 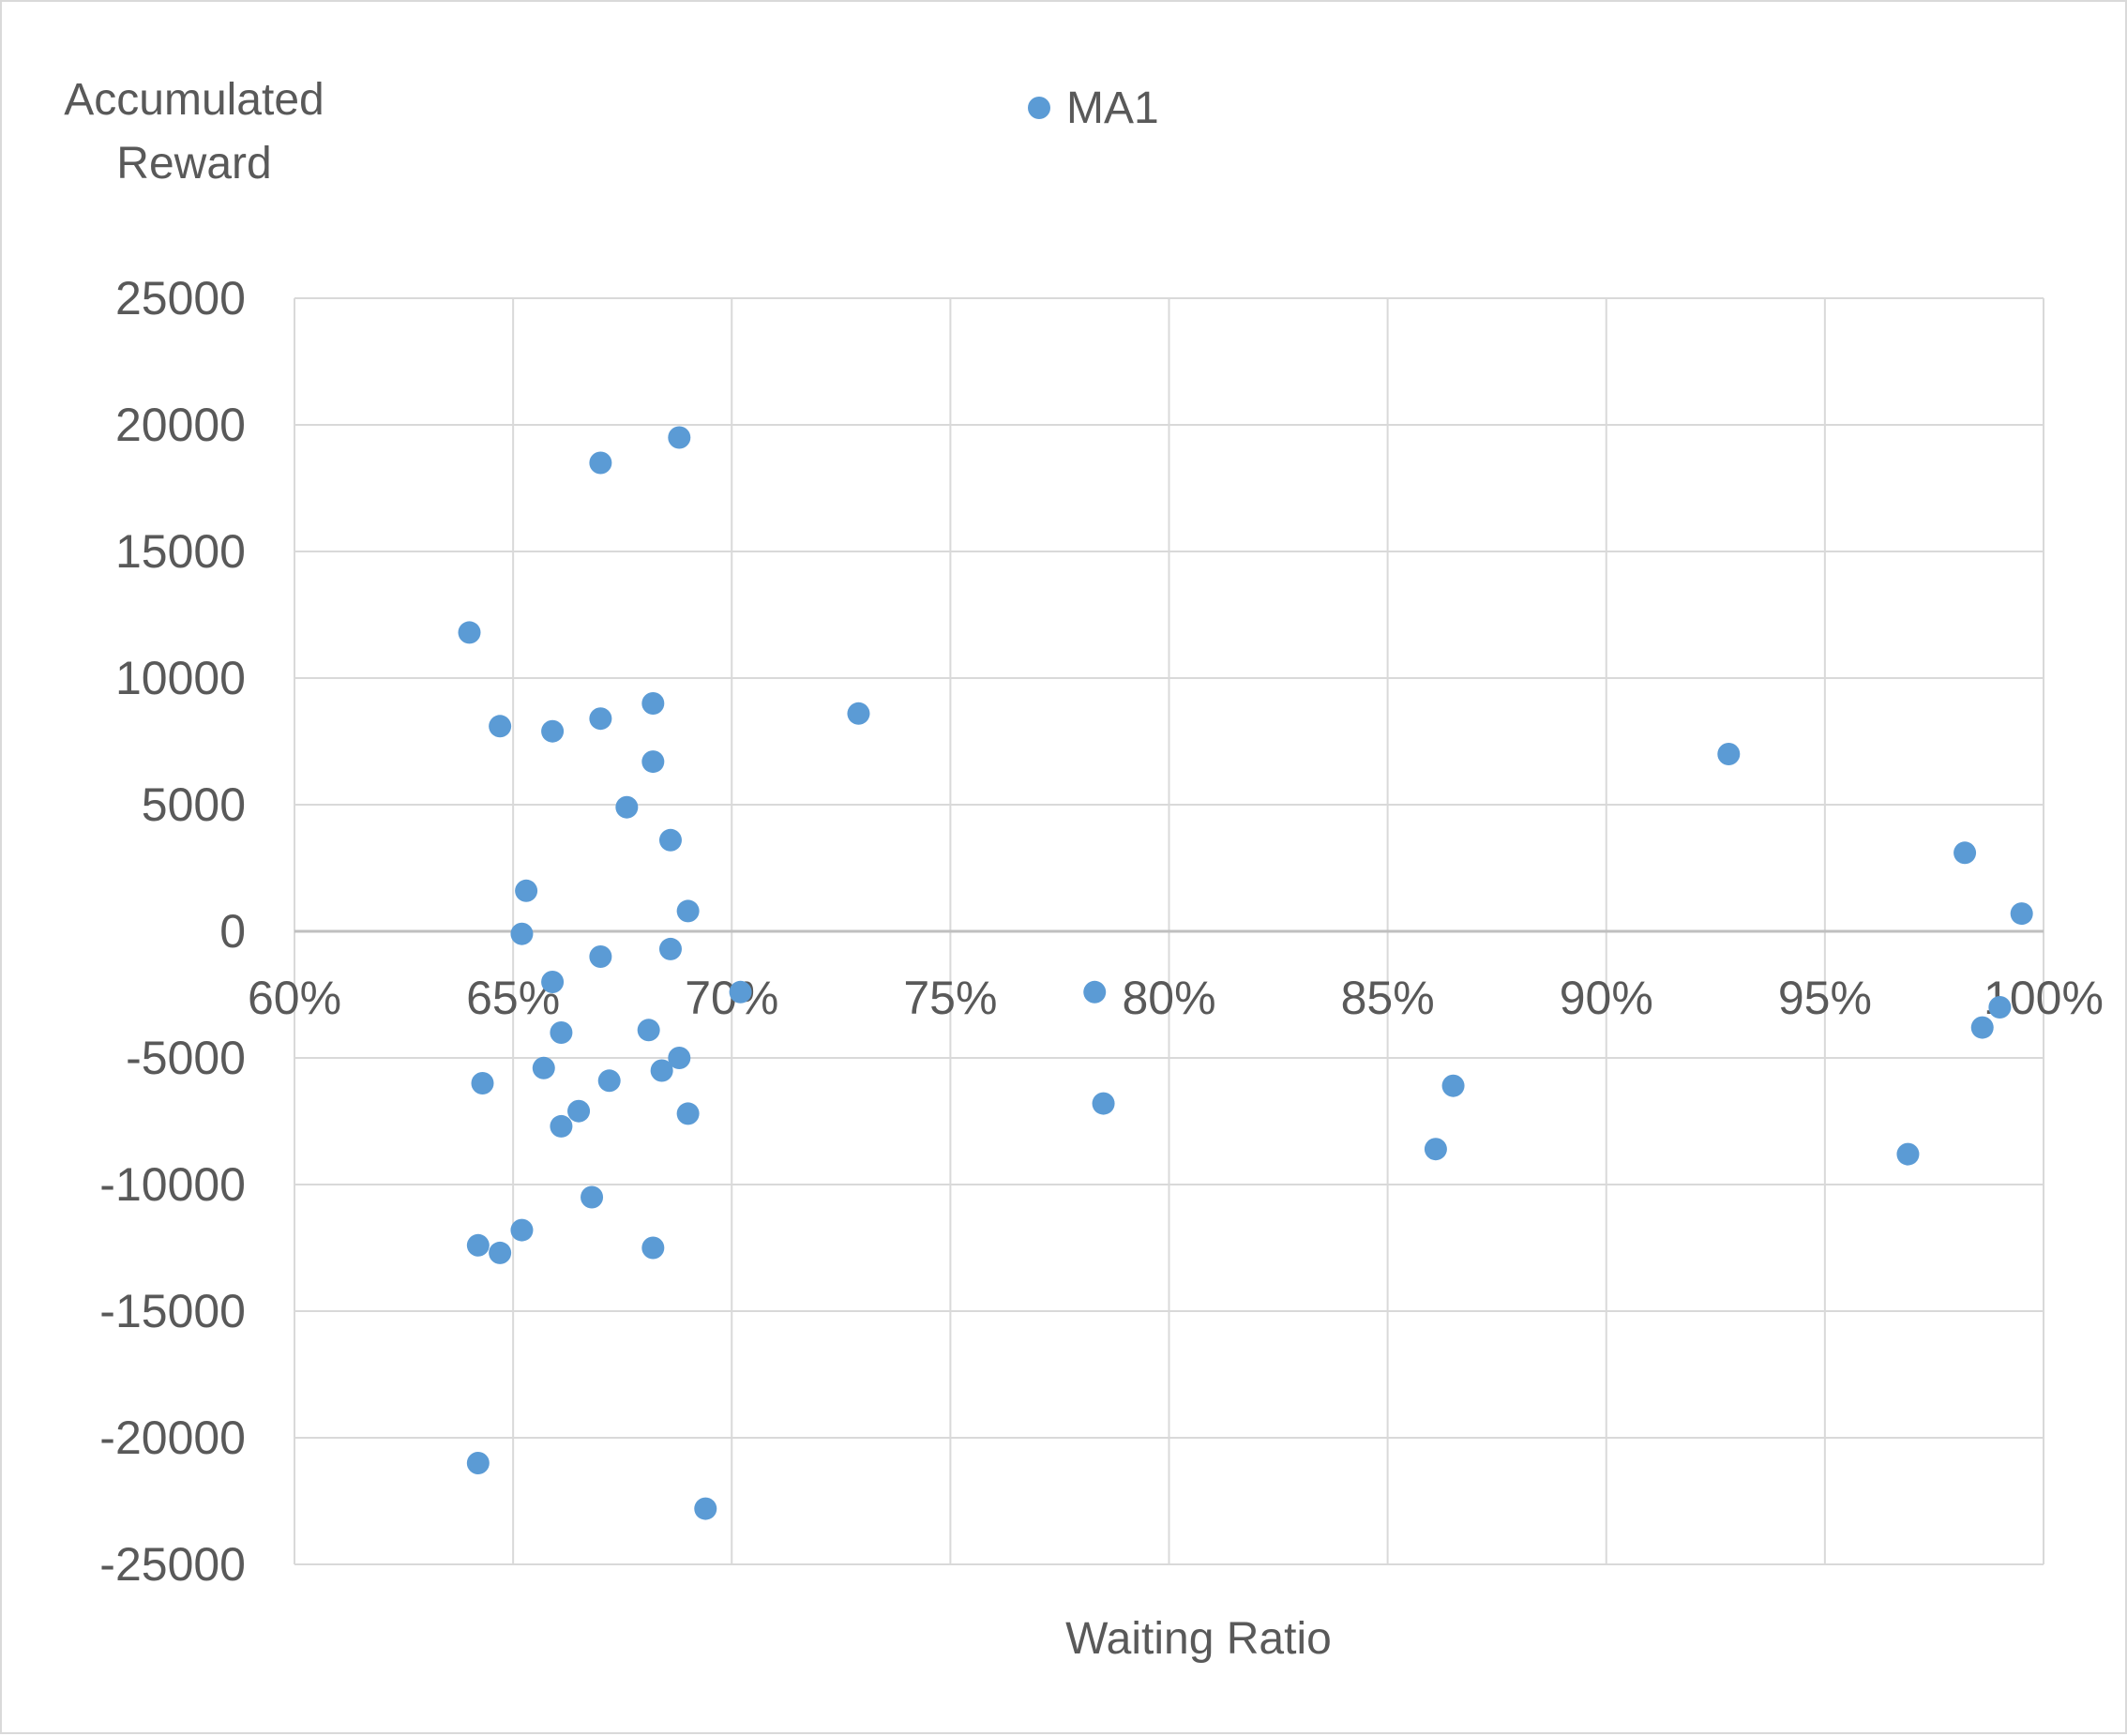 I want to click on y-tick-label: -20000, so click(x=172, y=1437).